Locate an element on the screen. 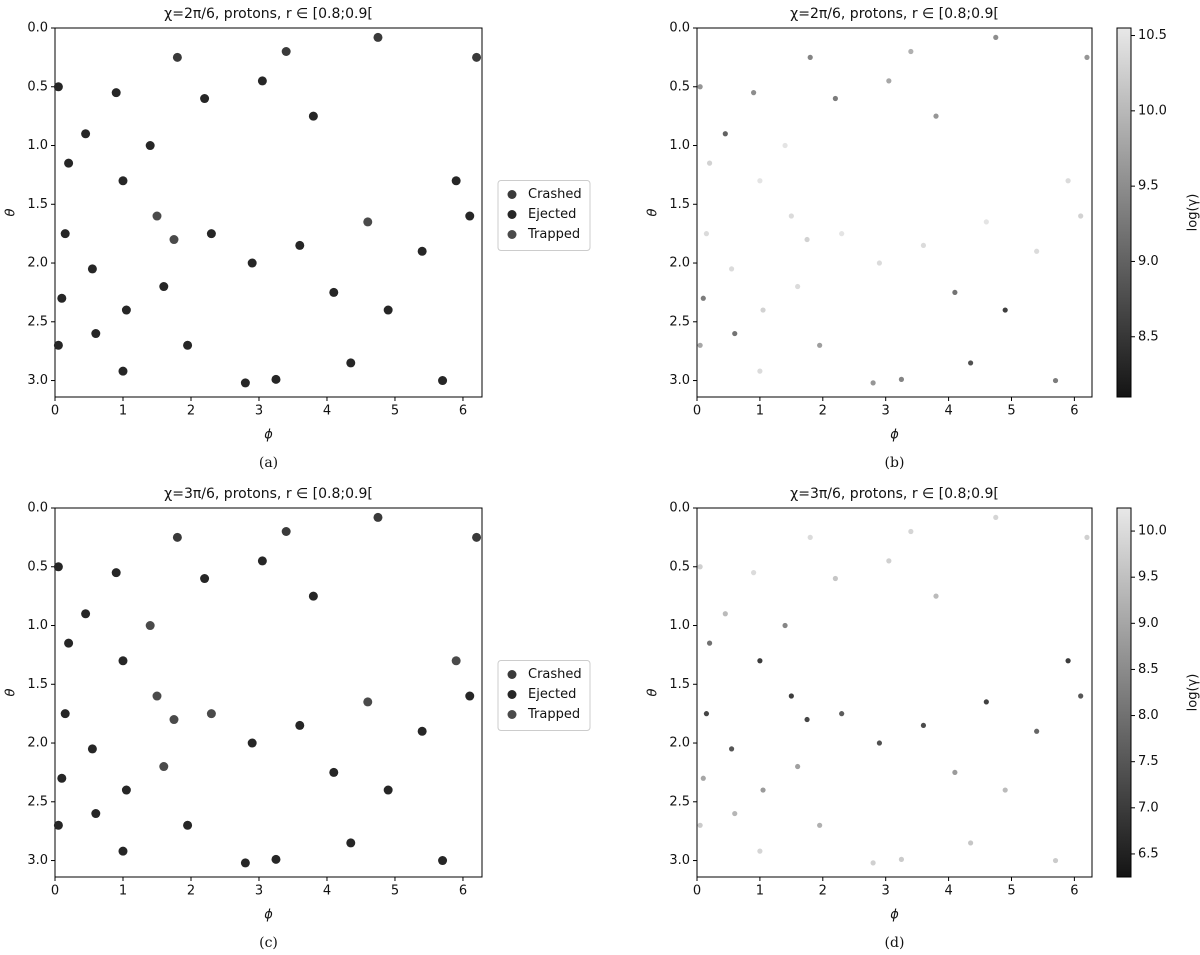 The image size is (1200, 955). colorbar-tick-label: 7.0 is located at coordinates (1148, 807).